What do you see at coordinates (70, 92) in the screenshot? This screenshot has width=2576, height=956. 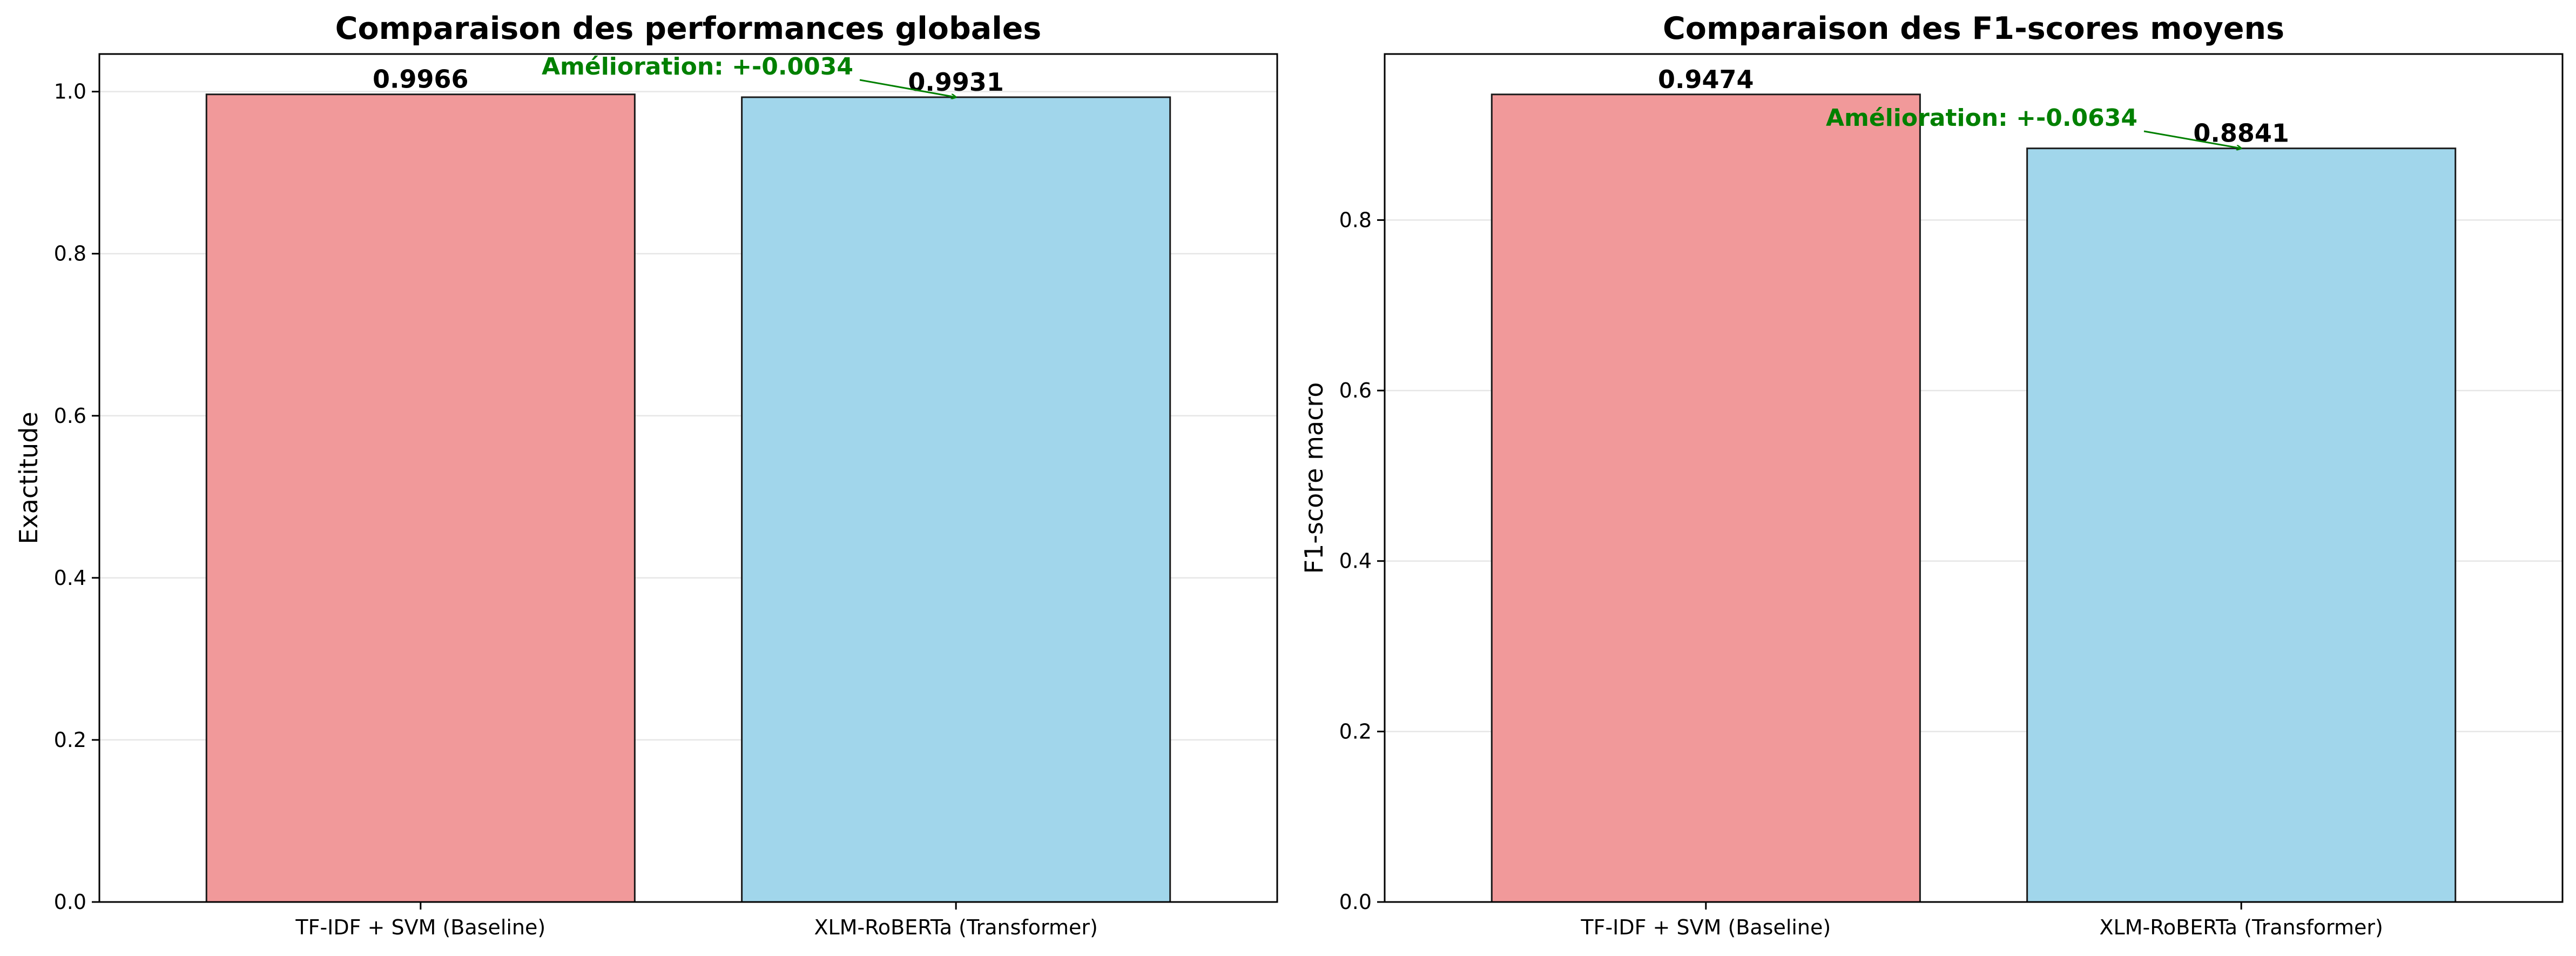 I see `y-tick-label: 1.0` at bounding box center [70, 92].